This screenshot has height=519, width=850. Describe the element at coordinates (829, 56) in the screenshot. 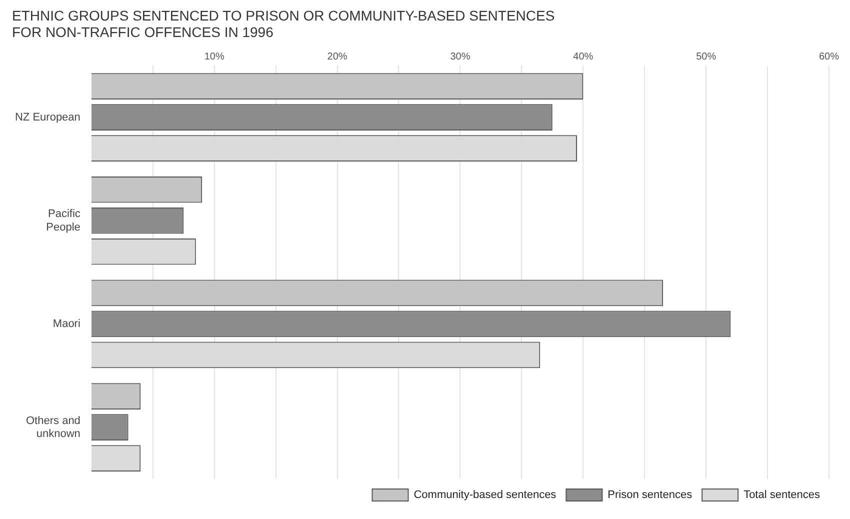

I see `x-tick-label: 60%` at that location.